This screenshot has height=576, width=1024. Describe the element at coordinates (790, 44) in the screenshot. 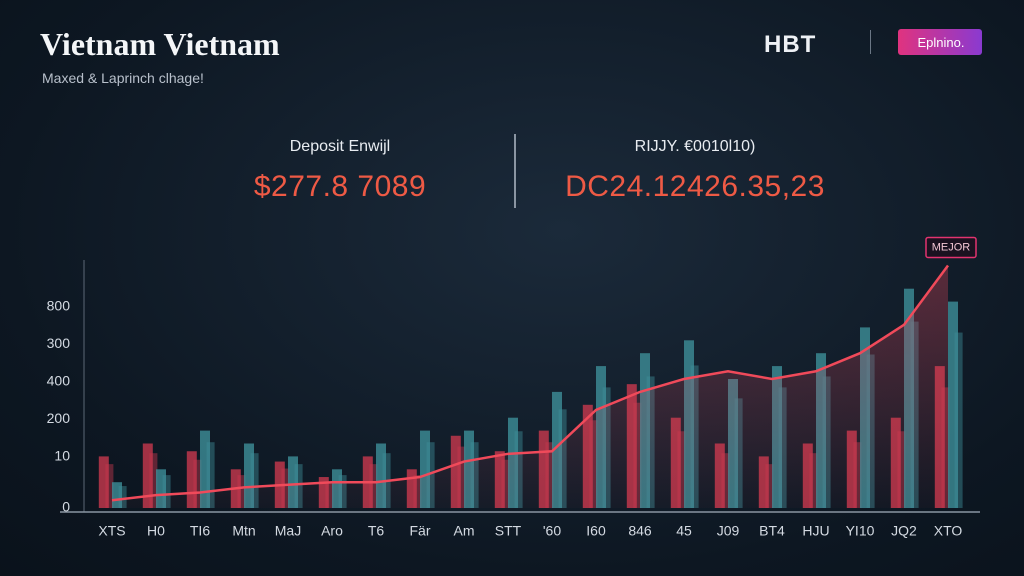

I see `logo: HBT` at that location.